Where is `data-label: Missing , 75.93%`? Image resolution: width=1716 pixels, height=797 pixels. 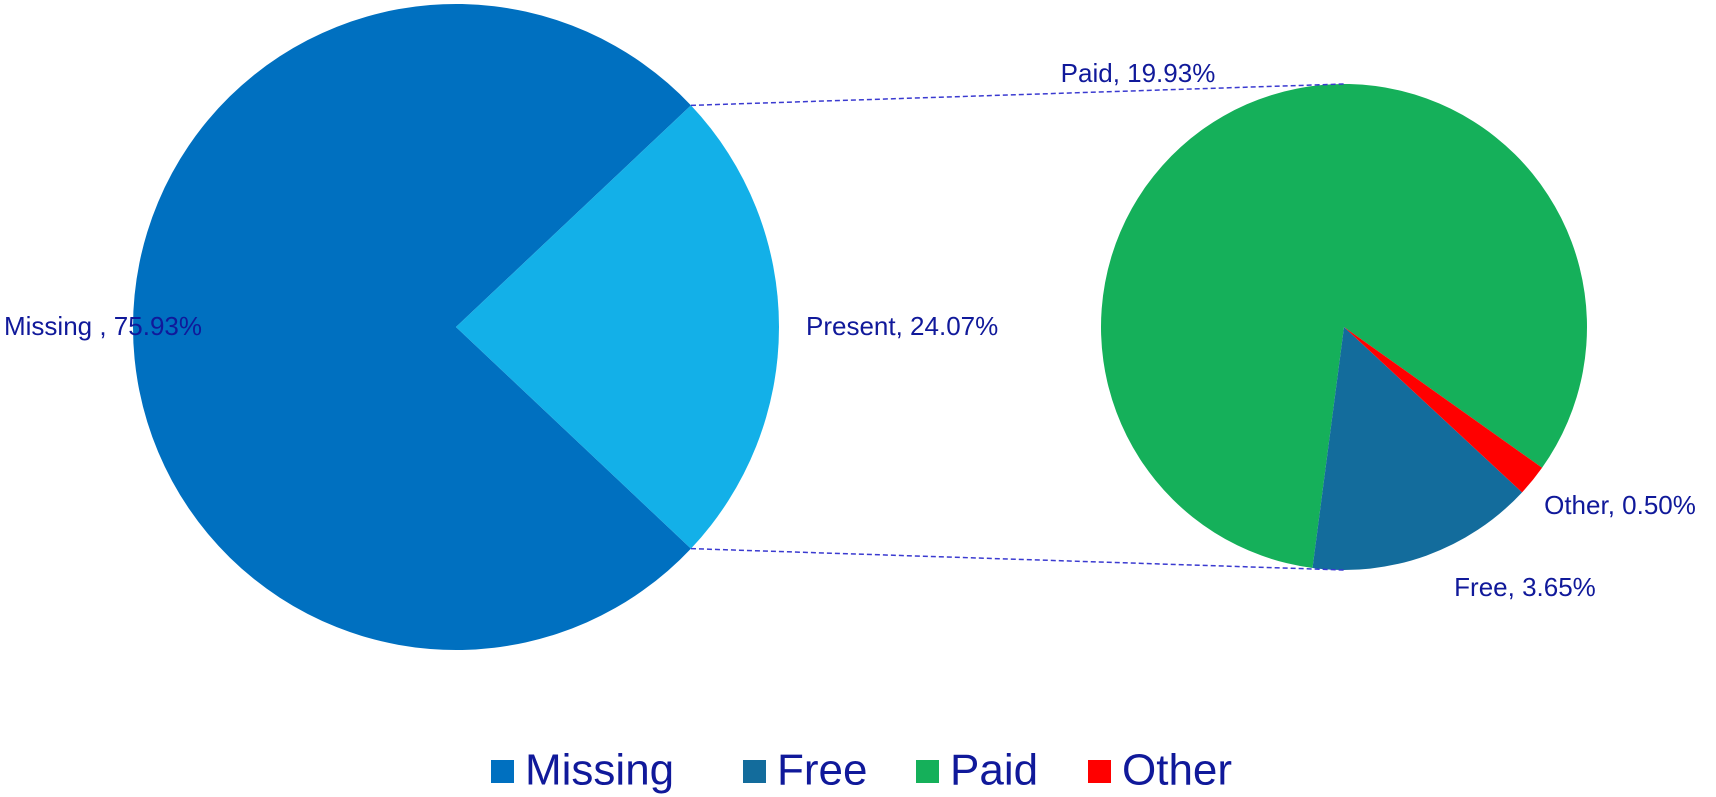 data-label: Missing , 75.93% is located at coordinates (103, 326).